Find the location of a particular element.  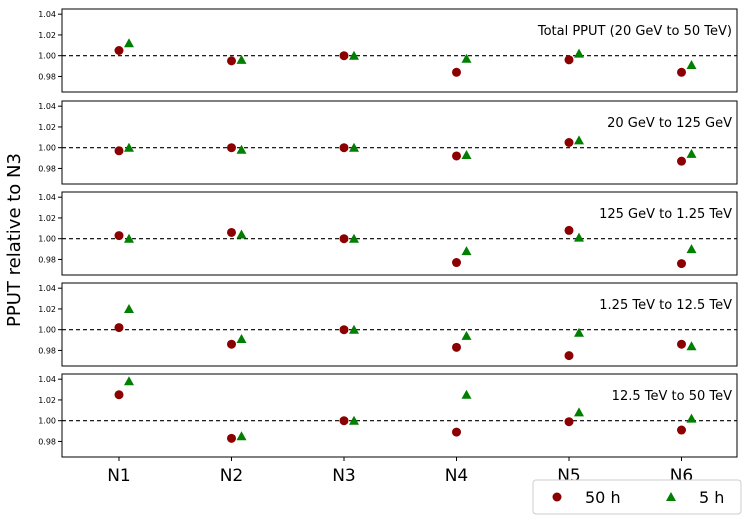

legend: 50 h 5 h is located at coordinates (637, 497).